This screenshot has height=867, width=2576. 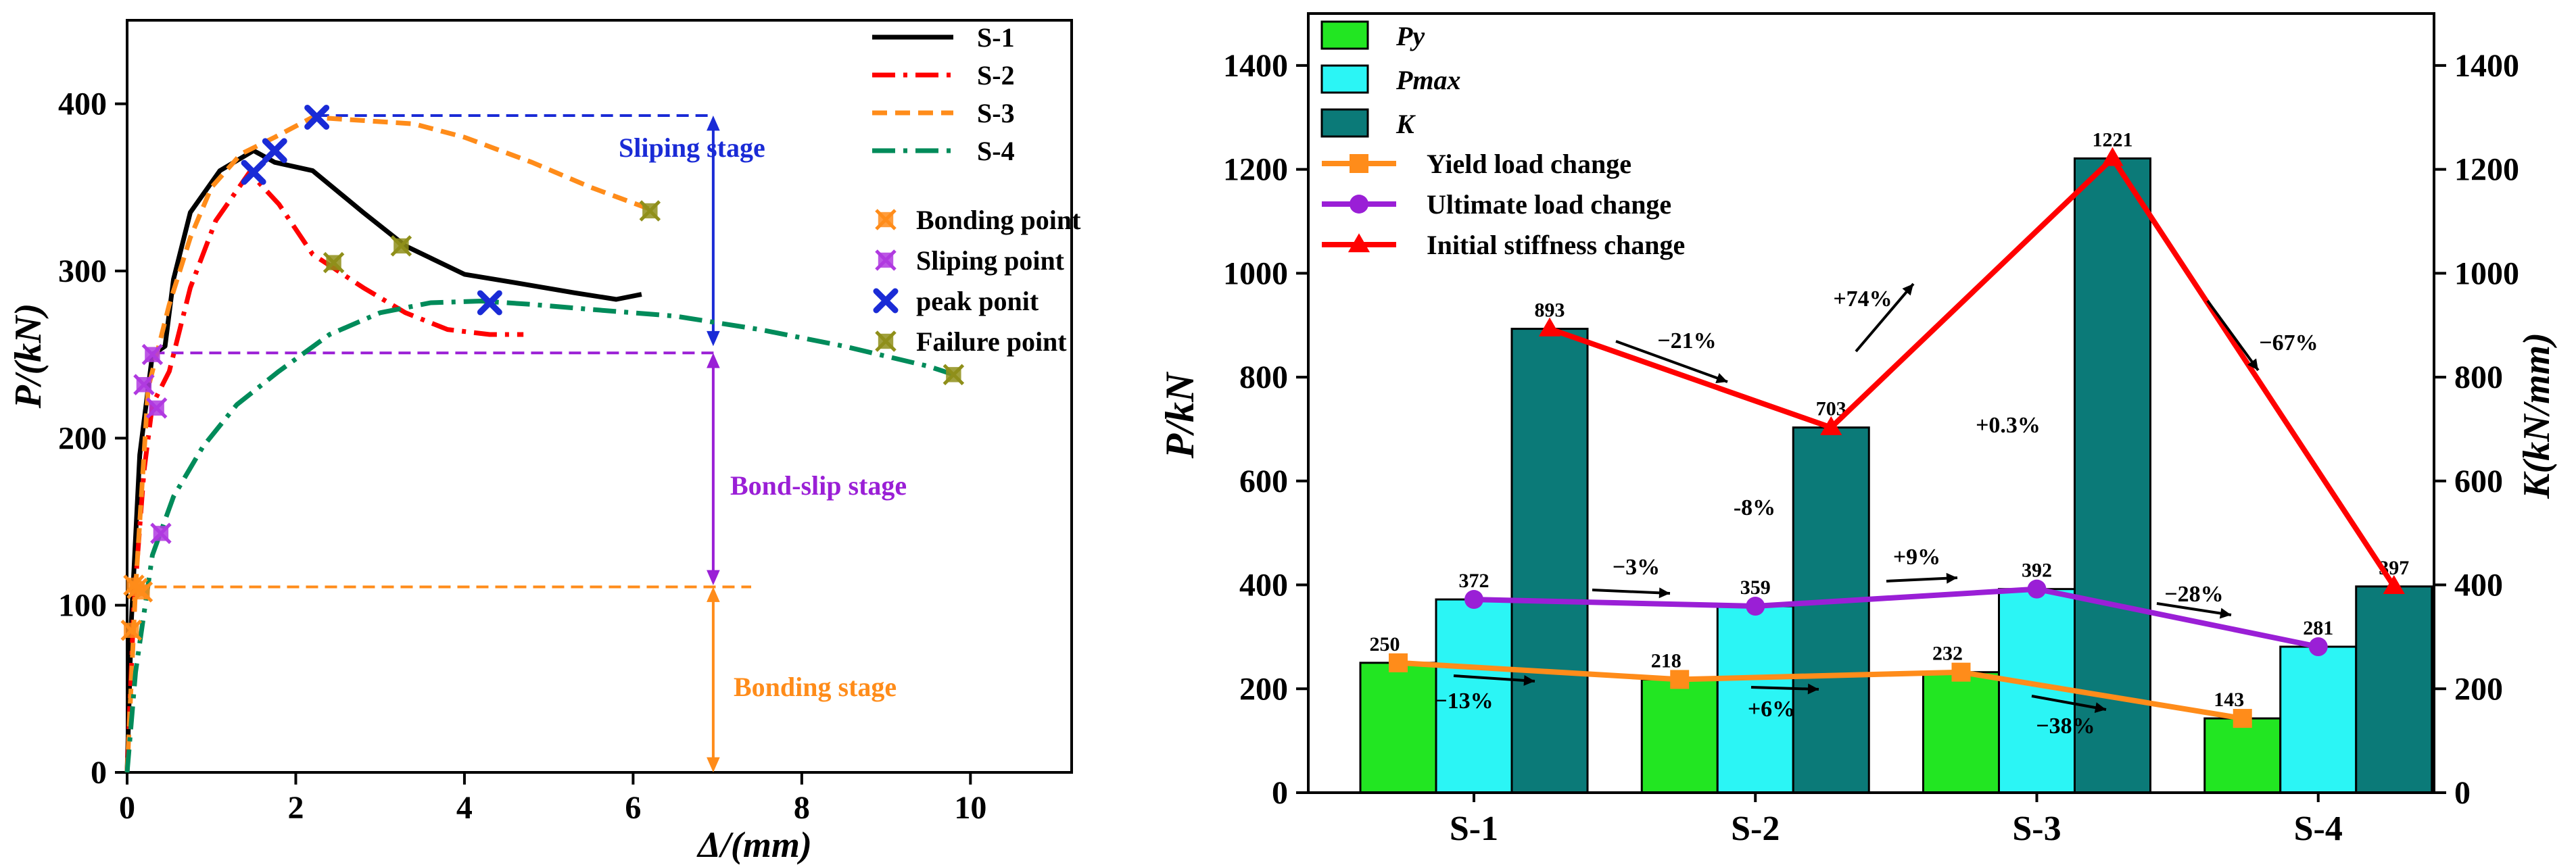 What do you see at coordinates (692, 147) in the screenshot?
I see `stage-label: Sliping stage` at bounding box center [692, 147].